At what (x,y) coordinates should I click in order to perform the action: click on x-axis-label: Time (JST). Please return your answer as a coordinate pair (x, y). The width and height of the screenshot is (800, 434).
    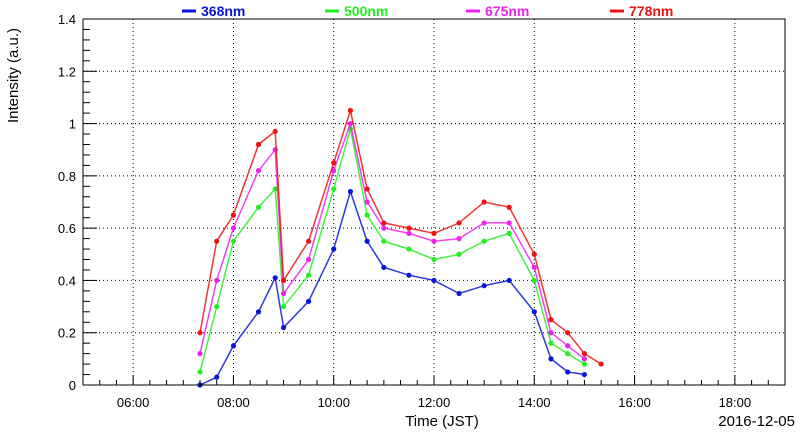
    Looking at the image, I should click on (442, 421).